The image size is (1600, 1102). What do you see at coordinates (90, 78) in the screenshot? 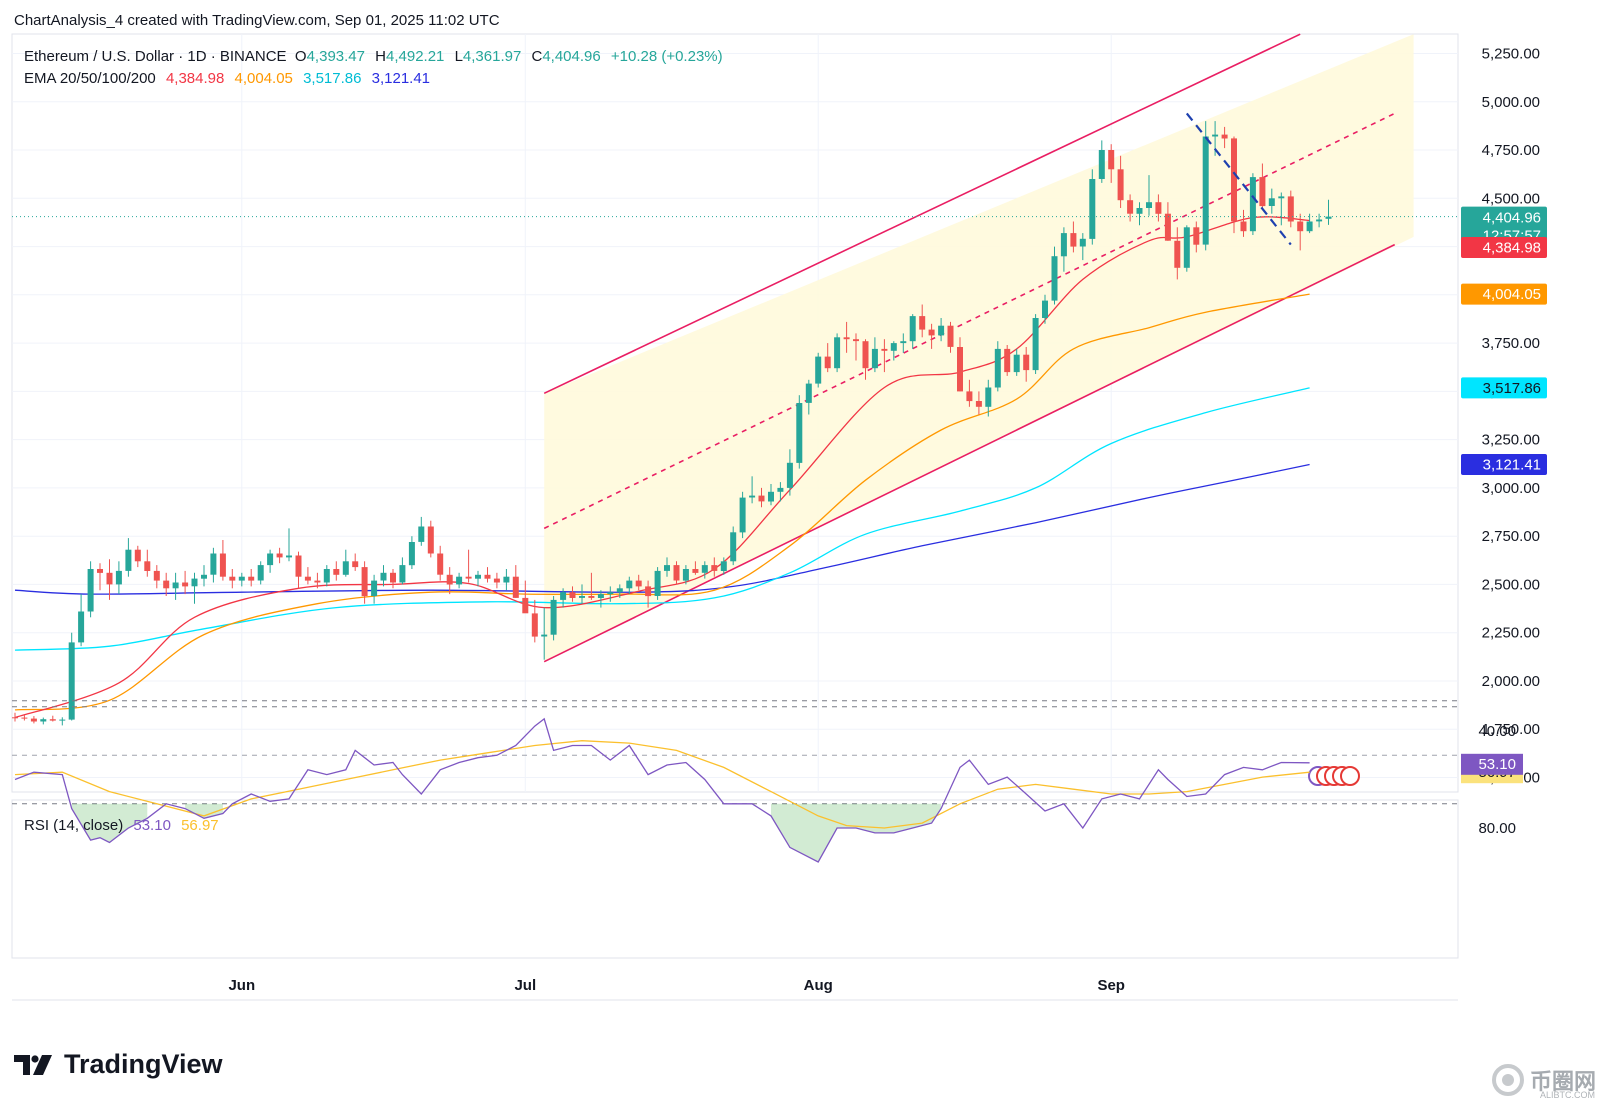
I see `ema-label: EMA 20/50/100/200` at bounding box center [90, 78].